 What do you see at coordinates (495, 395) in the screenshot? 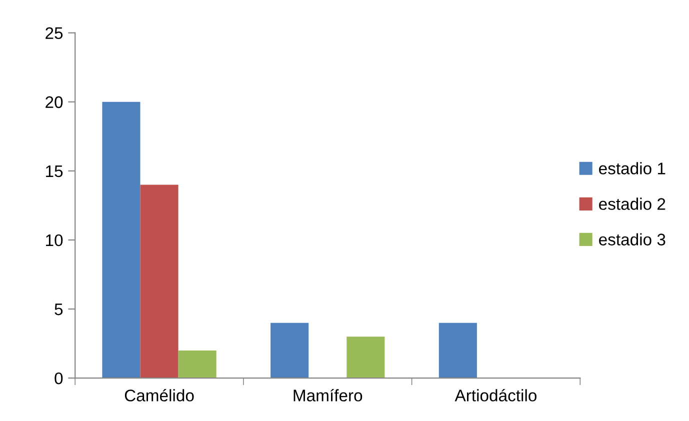
I see `x-tick-label: Artiodáctilo` at bounding box center [495, 395].